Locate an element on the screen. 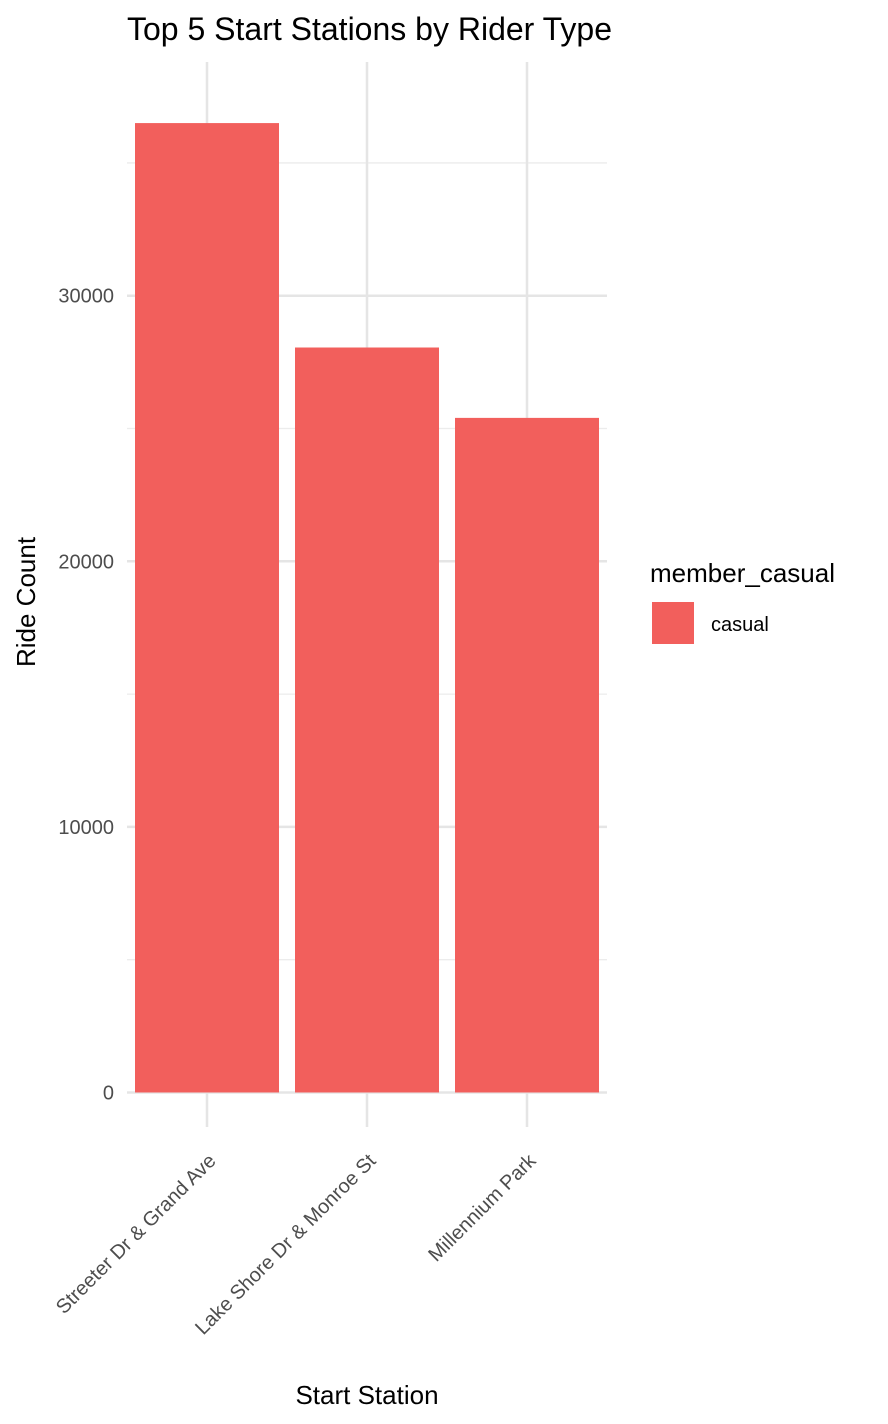  y-tick-label: 10000 is located at coordinates (86, 828).